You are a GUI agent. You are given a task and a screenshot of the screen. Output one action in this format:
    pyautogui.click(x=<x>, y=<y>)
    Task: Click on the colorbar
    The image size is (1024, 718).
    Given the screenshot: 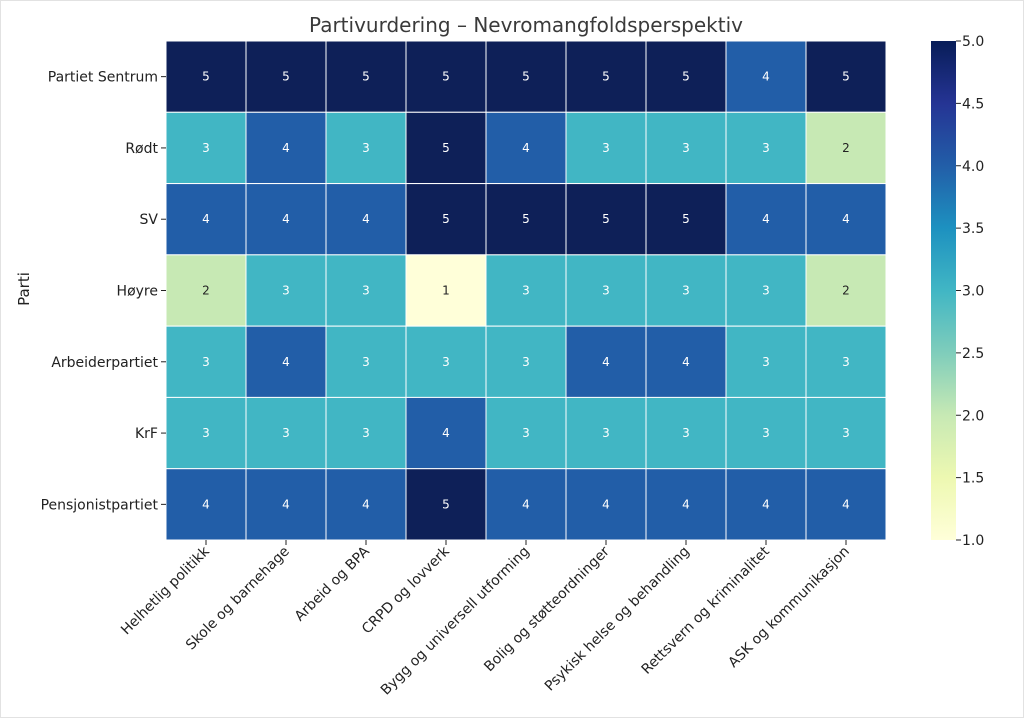 What is the action you would take?
    pyautogui.click(x=943, y=290)
    